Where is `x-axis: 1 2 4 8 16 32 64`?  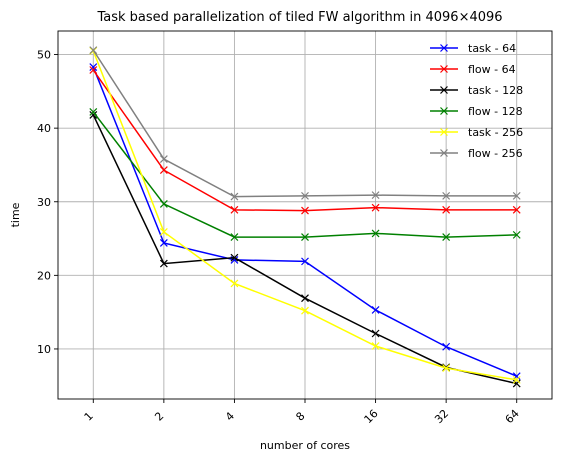
x-axis: 1 2 4 8 16 32 64 is located at coordinates (302, 412).